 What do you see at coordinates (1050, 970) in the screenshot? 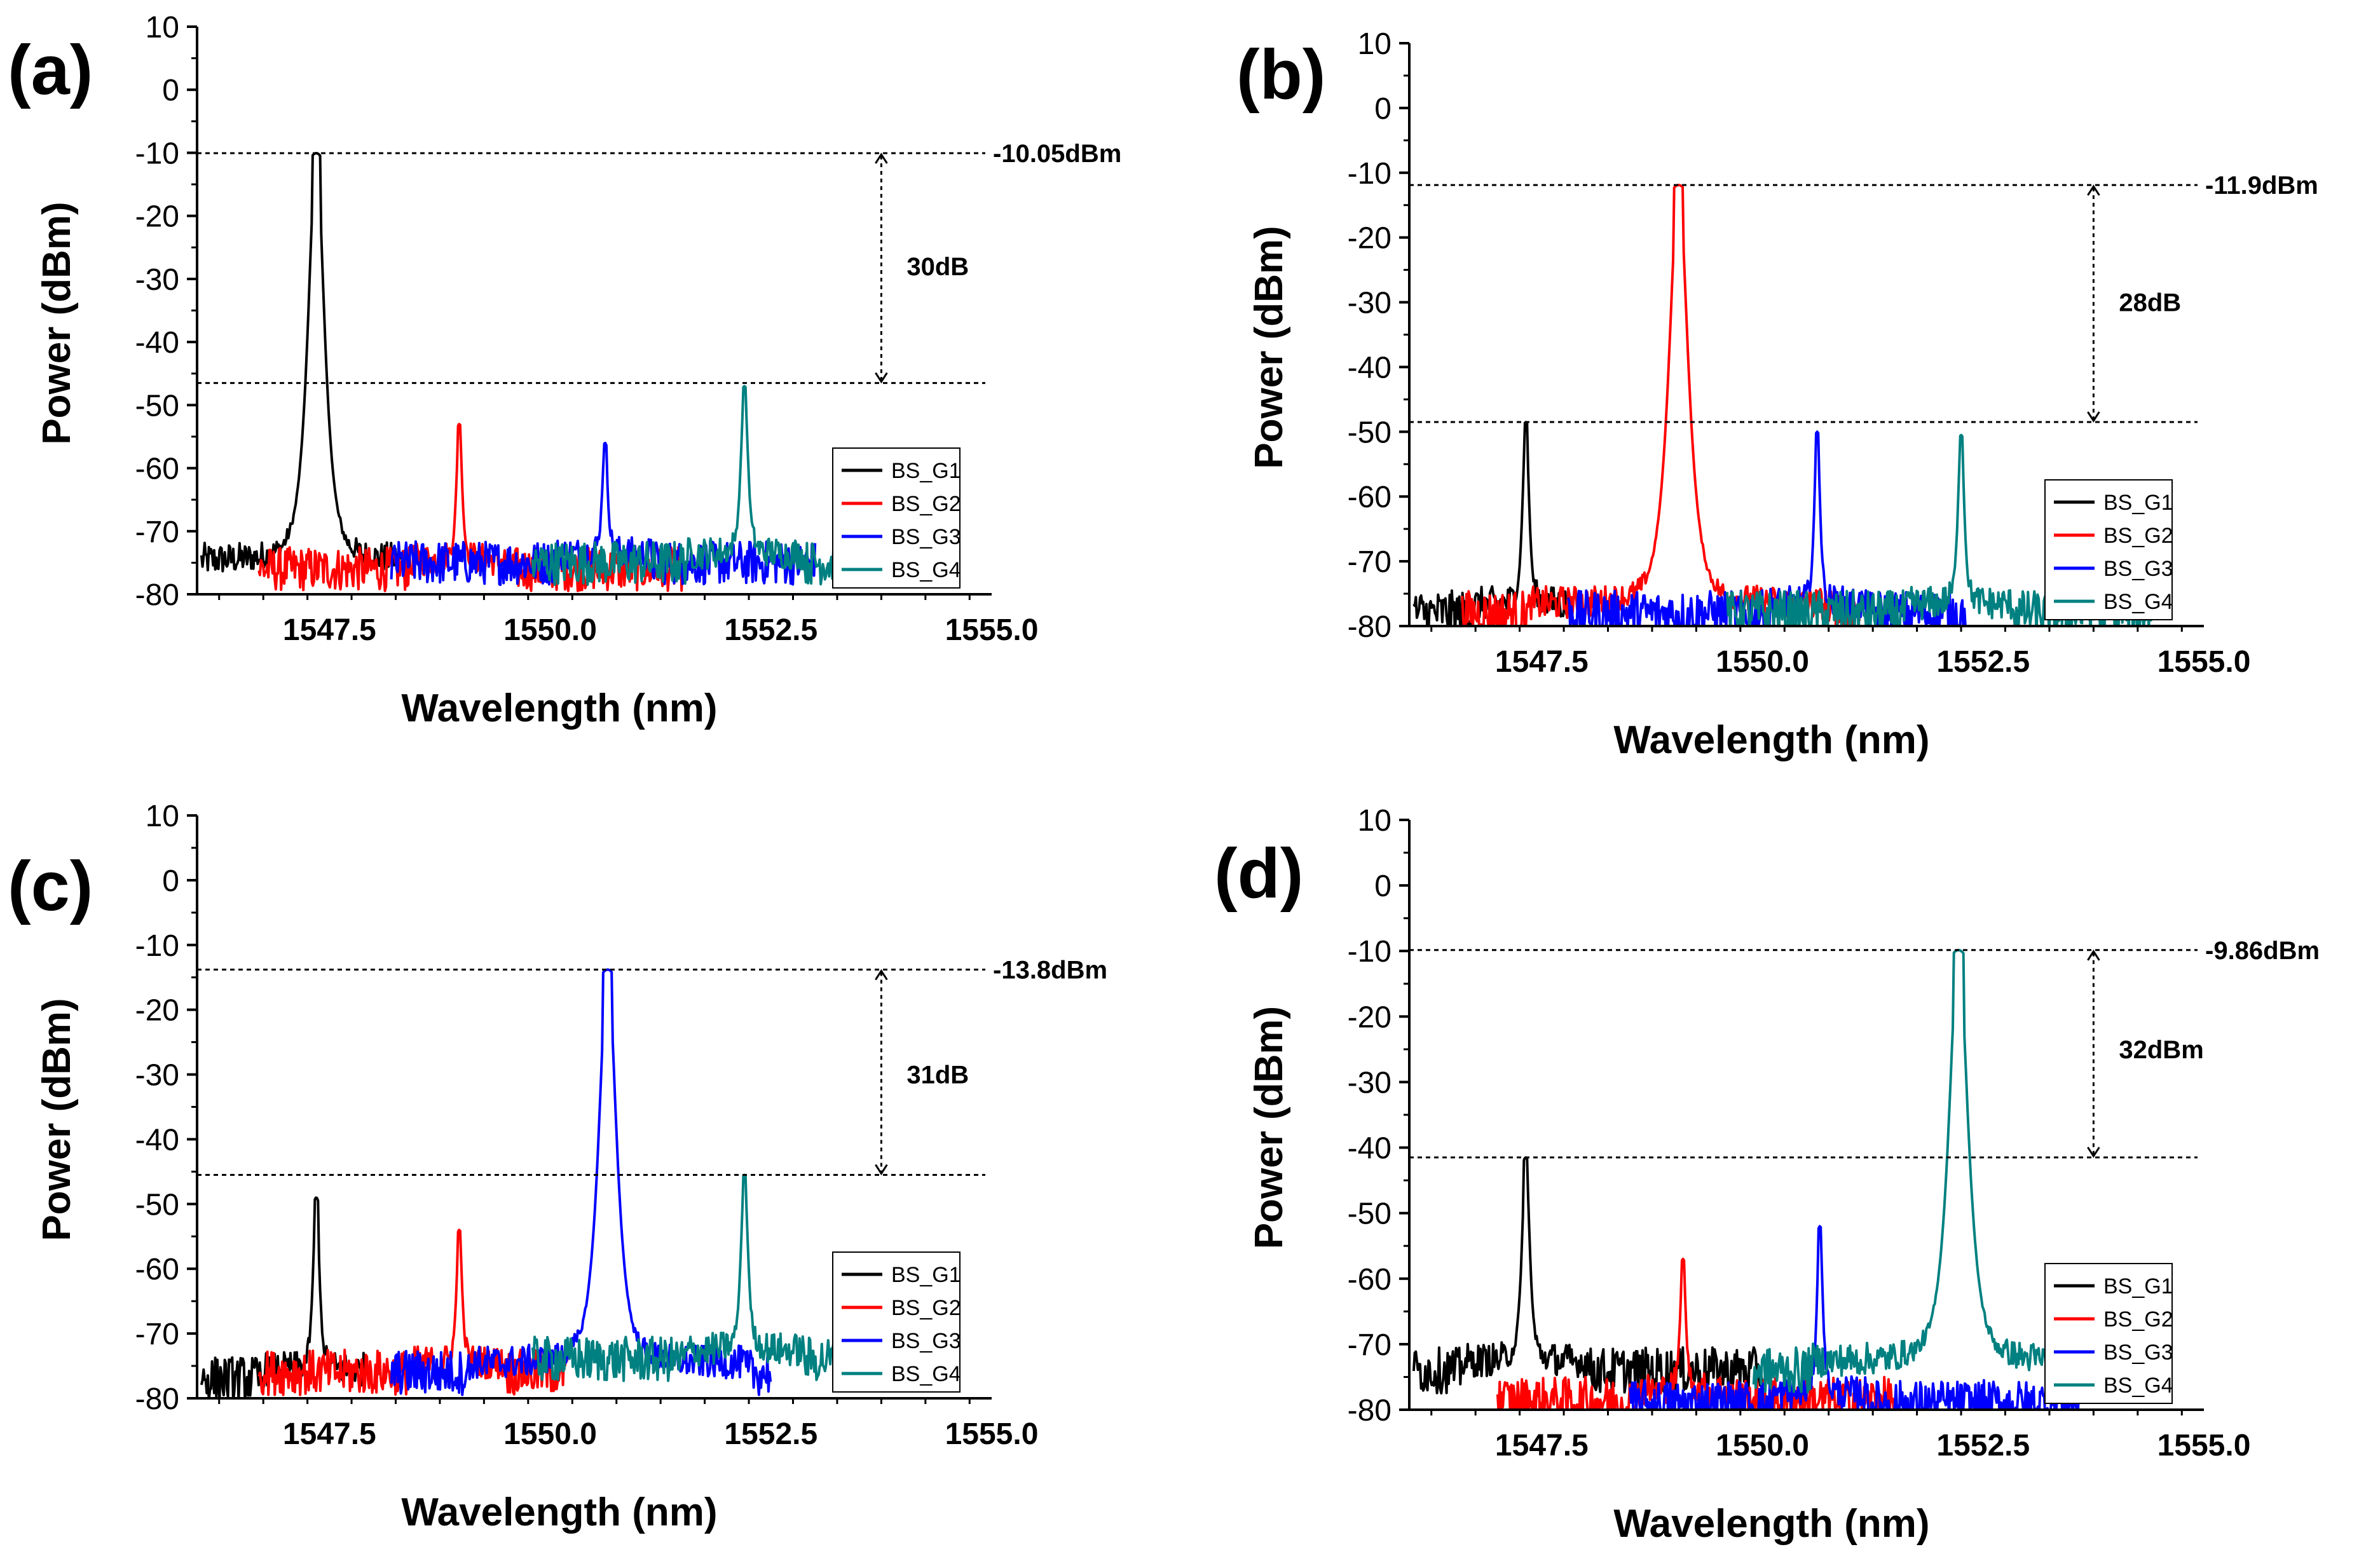
I see `peak-power-label: -13.8dBm` at bounding box center [1050, 970].